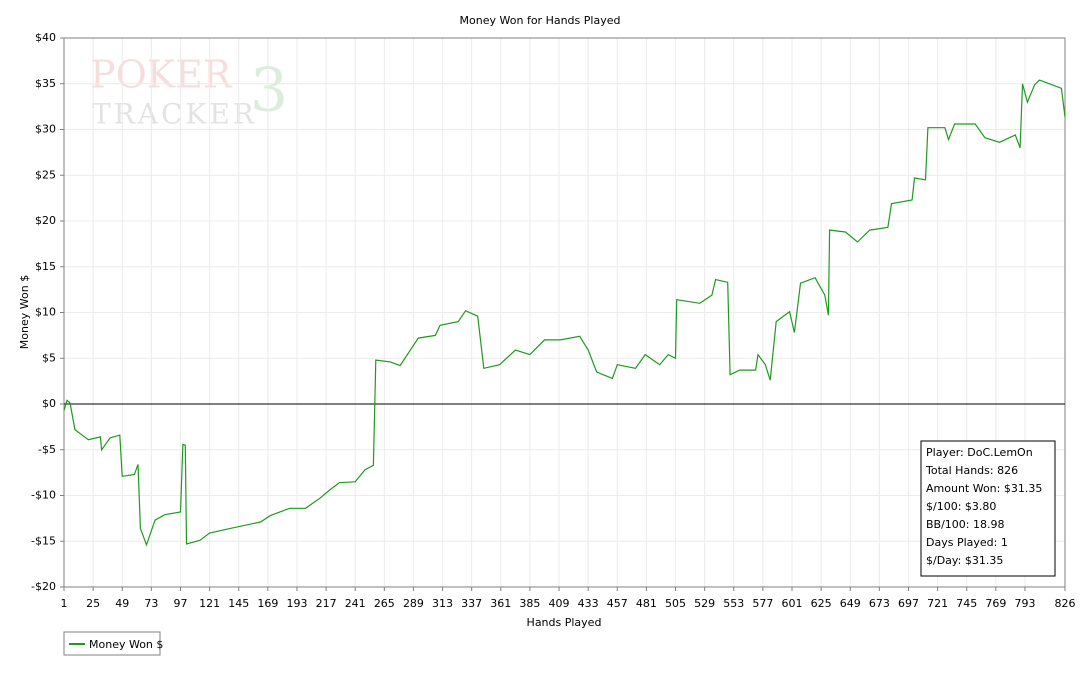 Image resolution: width=1082 pixels, height=676 pixels. I want to click on x-tick-label: 409, so click(559, 603).